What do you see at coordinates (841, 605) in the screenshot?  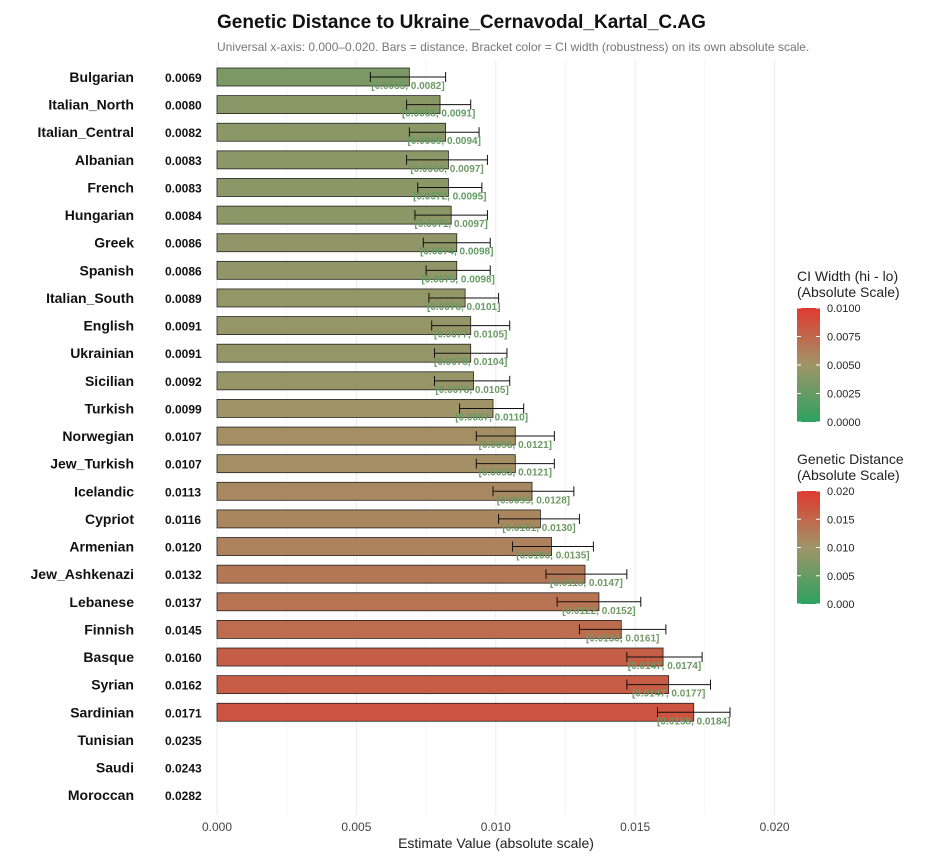 I see `legend-tick-label: 0.000` at bounding box center [841, 605].